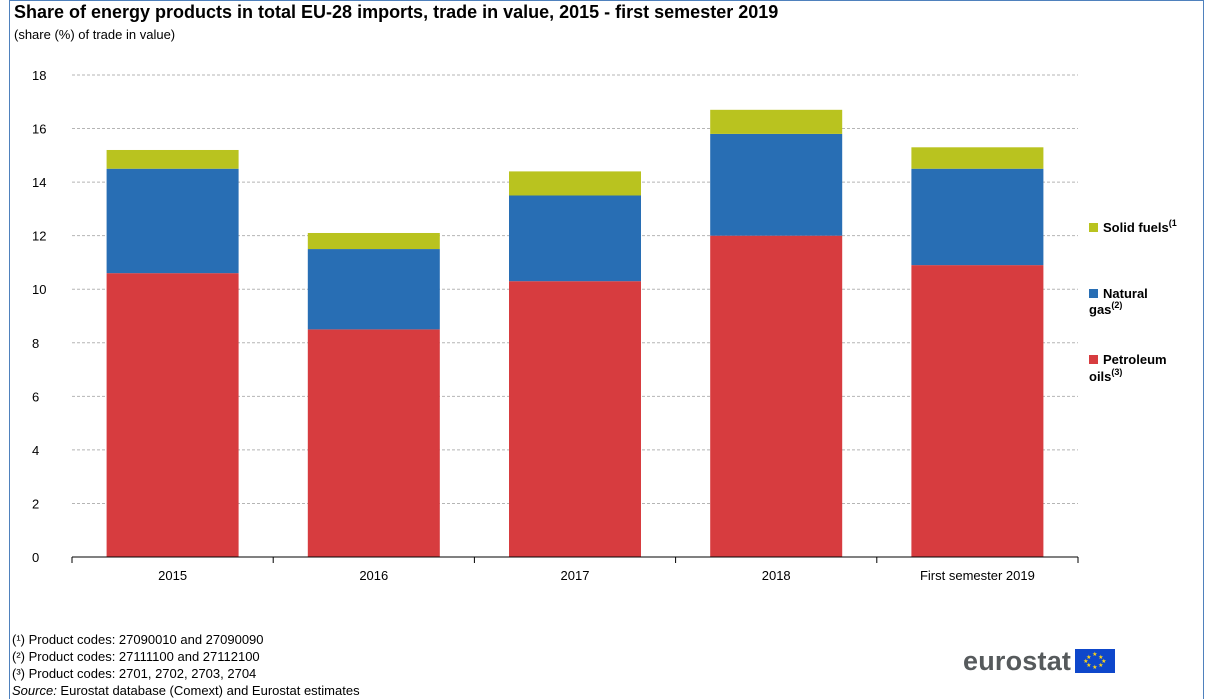  Describe the element at coordinates (136, 656) in the screenshot. I see `footnote-2: (²) Product codes: 27111100 and 27112100` at that location.